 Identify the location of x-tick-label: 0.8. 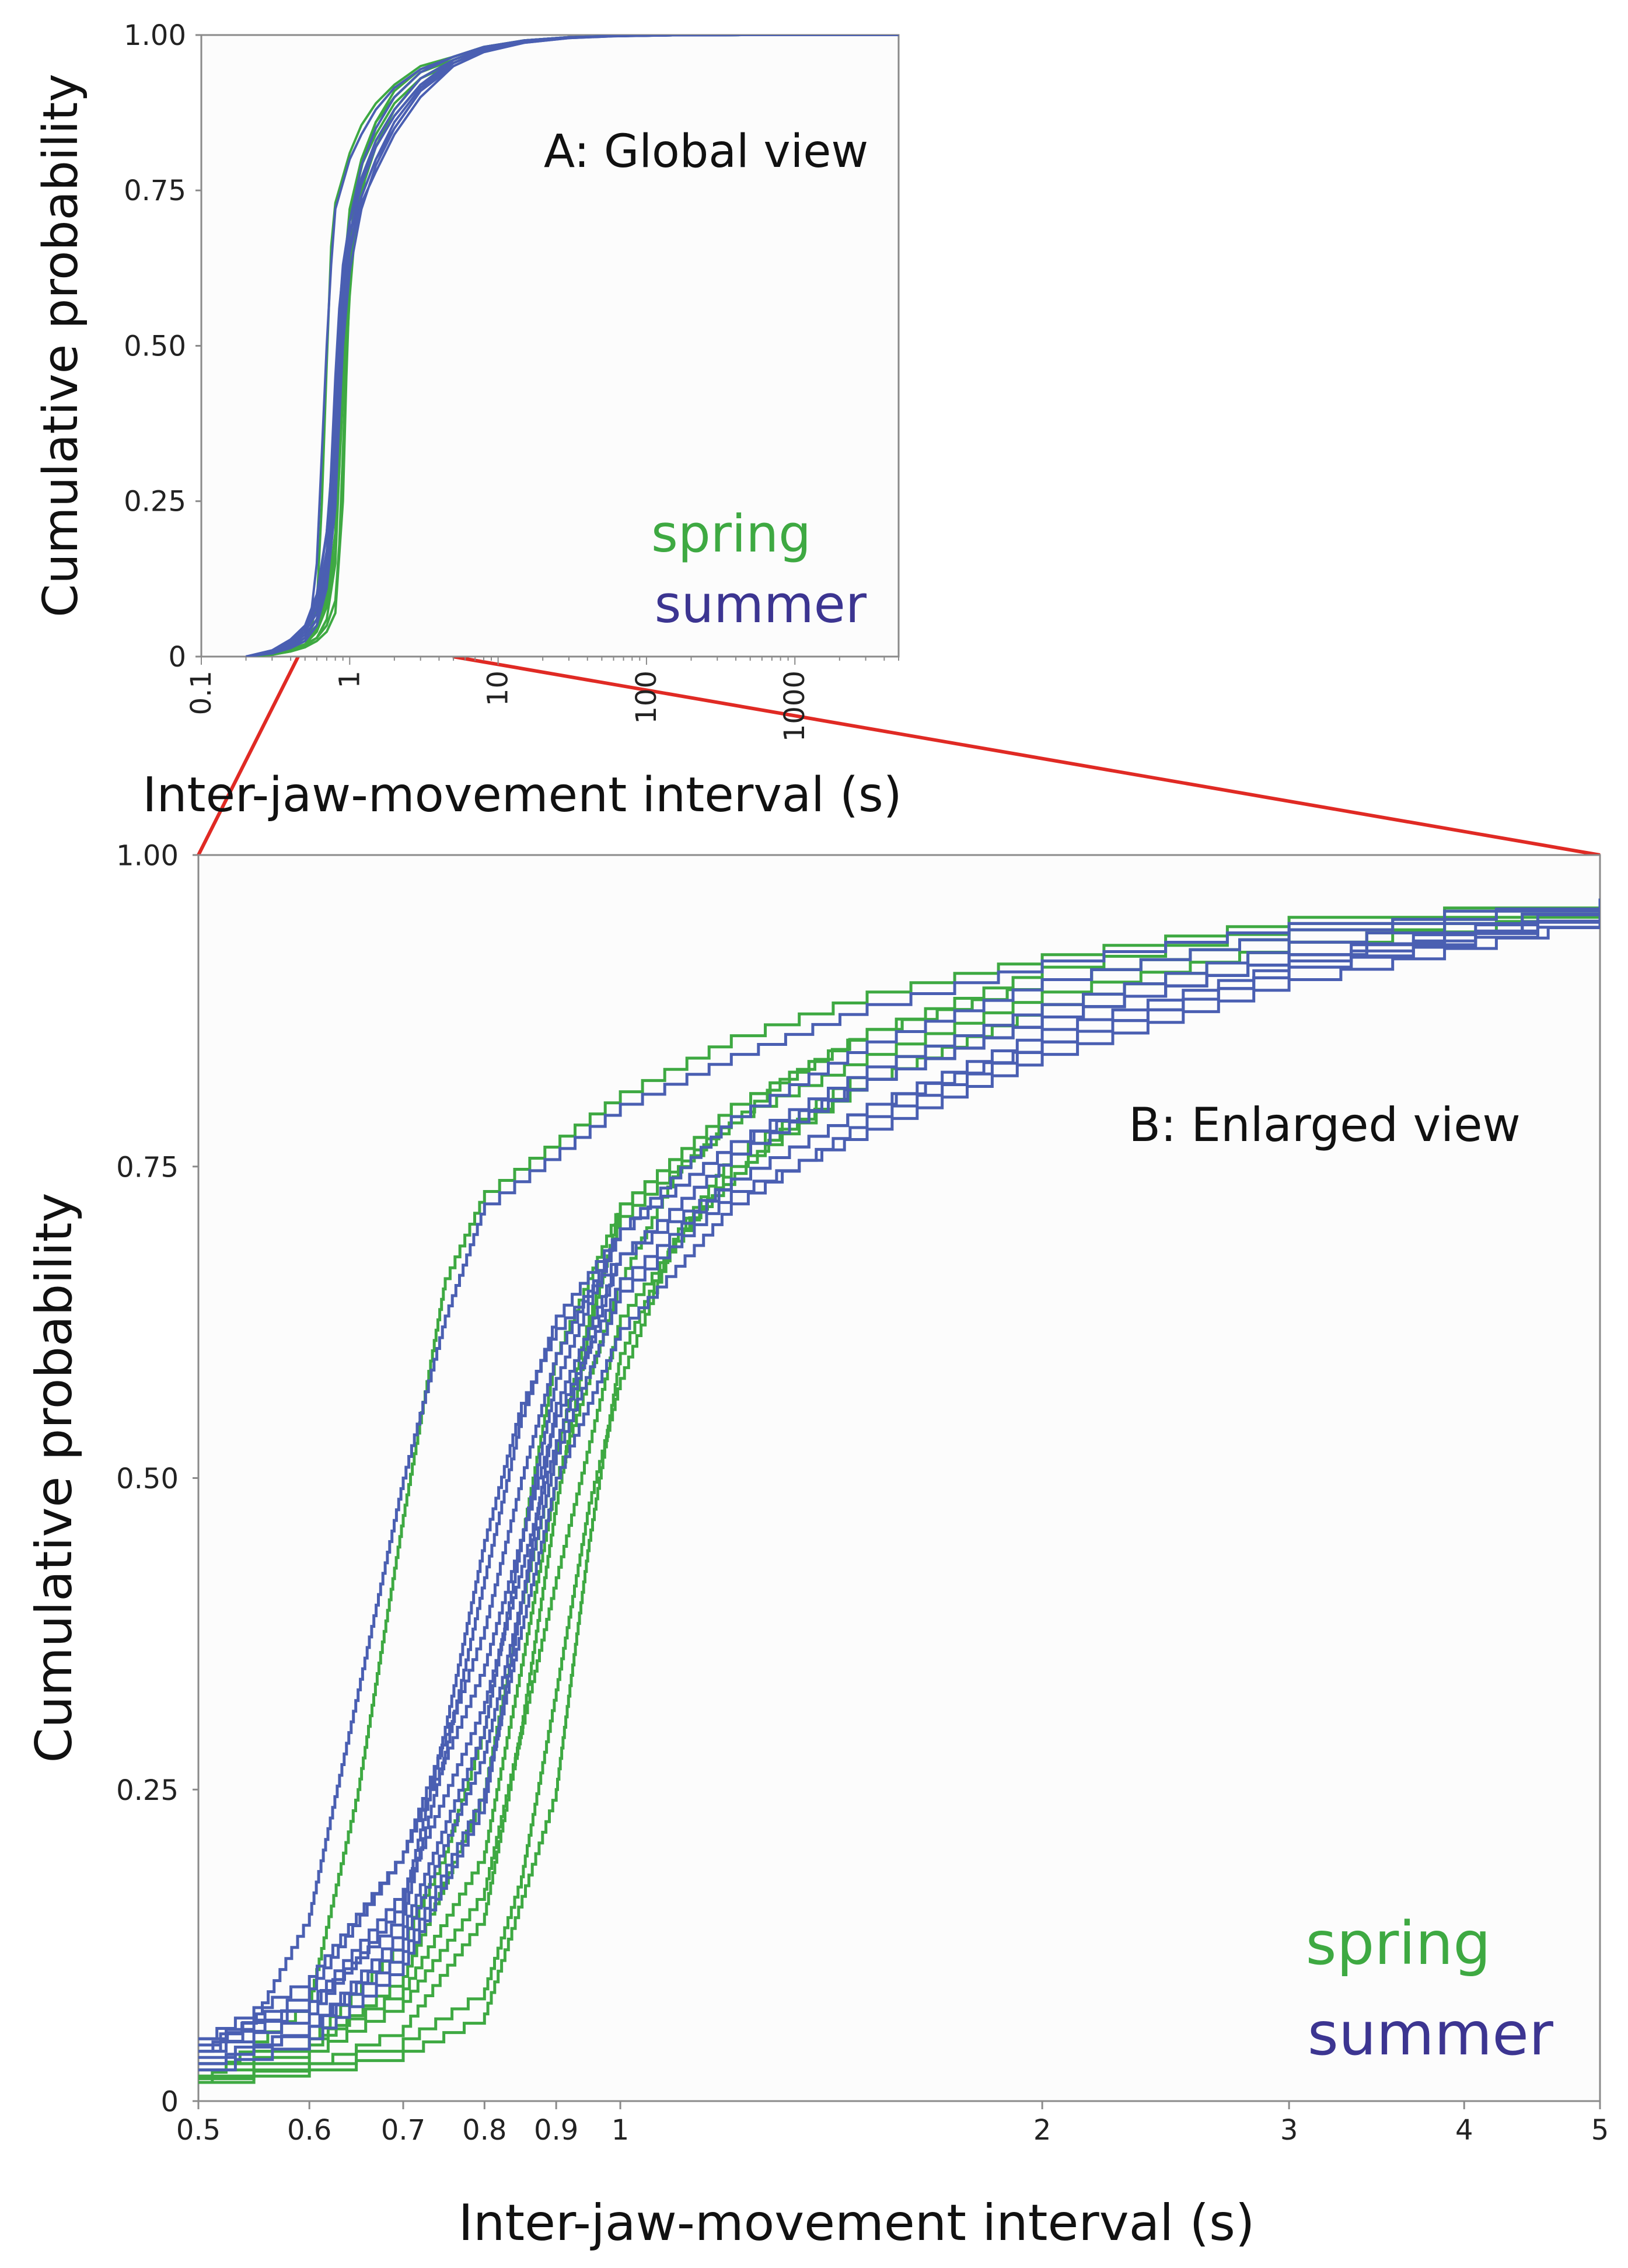
(484, 2130).